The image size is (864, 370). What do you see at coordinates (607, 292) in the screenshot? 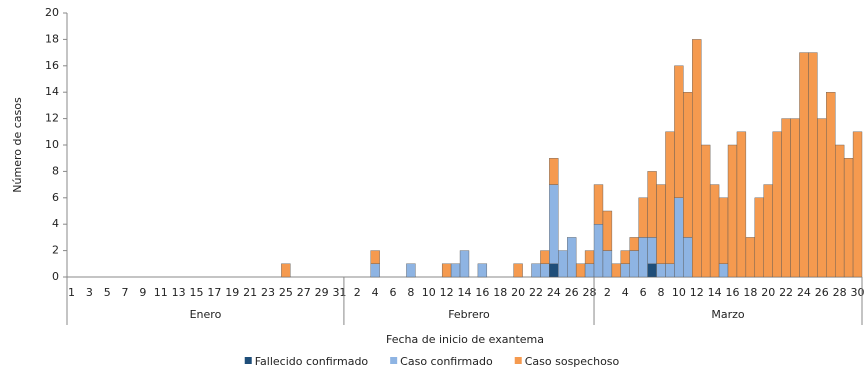
I see `x-tick-label: 2` at bounding box center [607, 292].